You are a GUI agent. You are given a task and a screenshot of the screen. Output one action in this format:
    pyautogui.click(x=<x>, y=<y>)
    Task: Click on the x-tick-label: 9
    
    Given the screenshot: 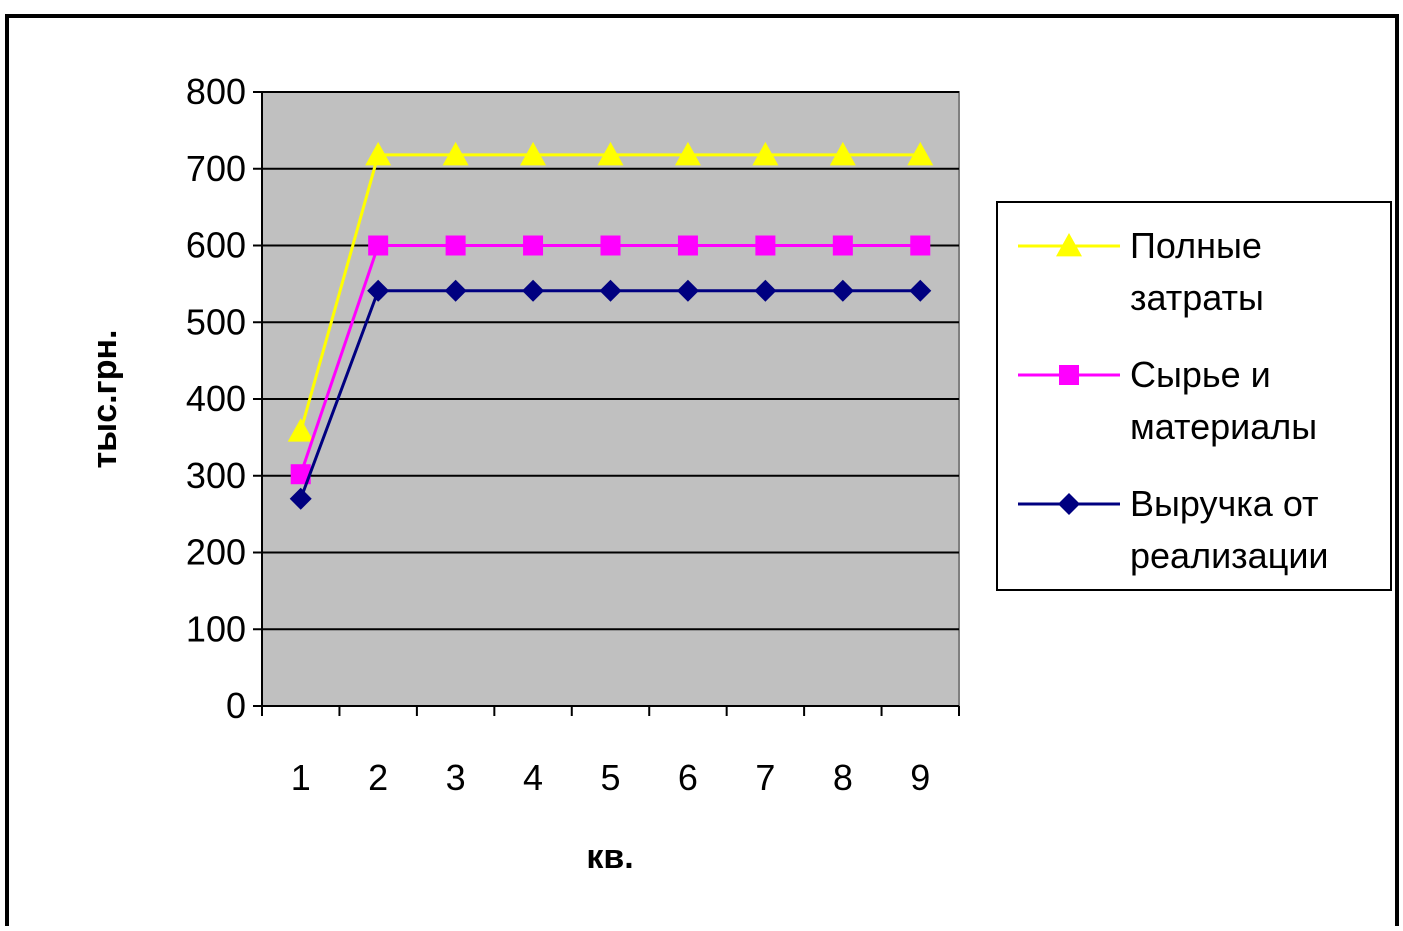 What is the action you would take?
    pyautogui.click(x=920, y=777)
    